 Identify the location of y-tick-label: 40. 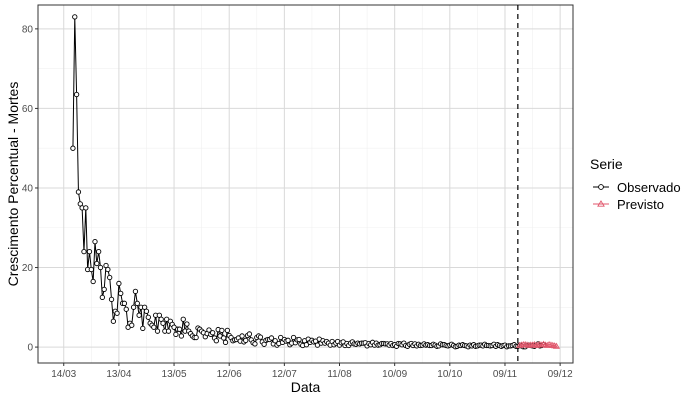
(28, 188).